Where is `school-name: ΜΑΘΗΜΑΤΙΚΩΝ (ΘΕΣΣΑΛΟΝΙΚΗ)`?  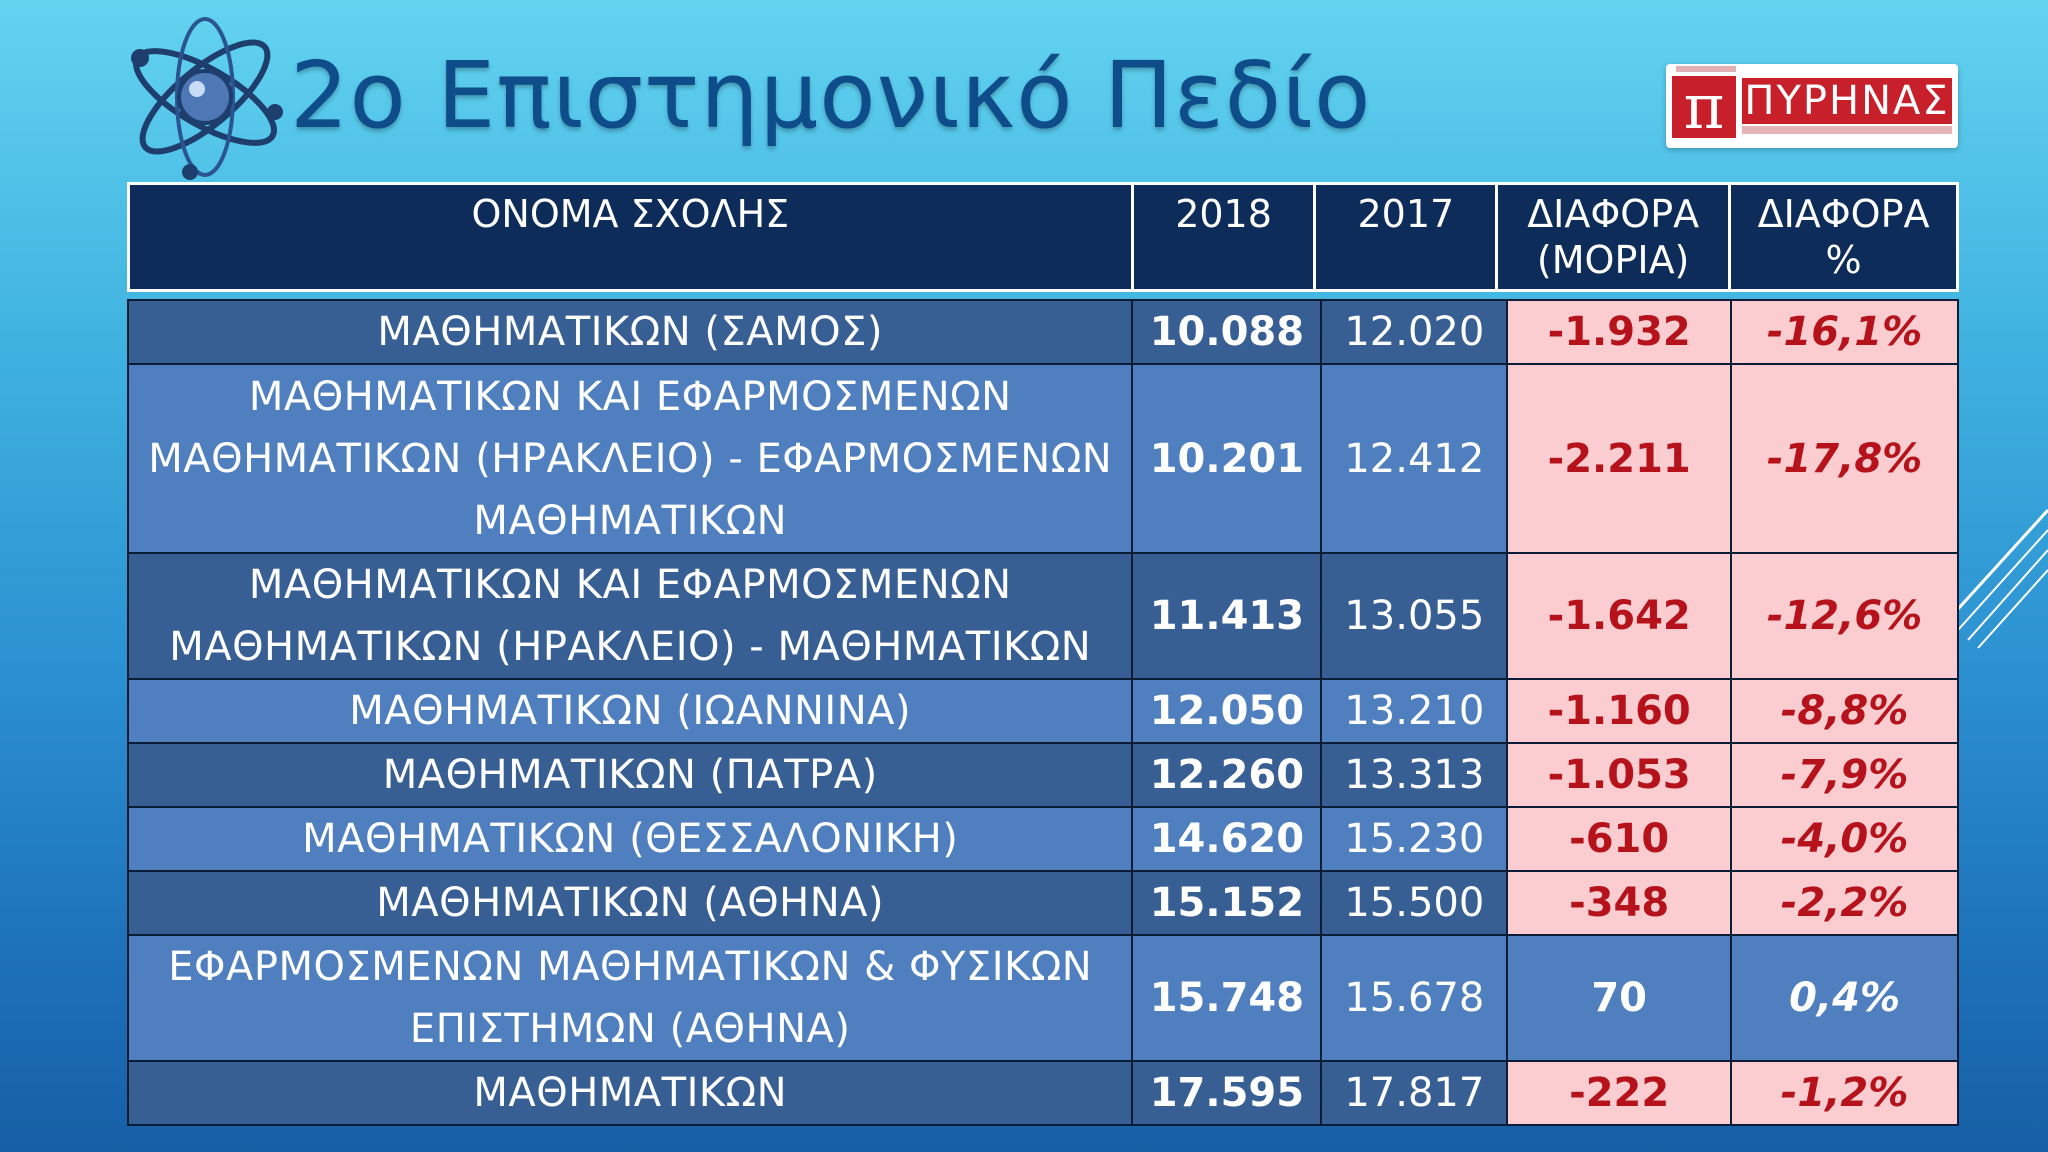
school-name: ΜΑΘΗΜΑΤΙΚΩΝ (ΘΕΣΣΑΛΟΝΙΚΗ) is located at coordinates (630, 839).